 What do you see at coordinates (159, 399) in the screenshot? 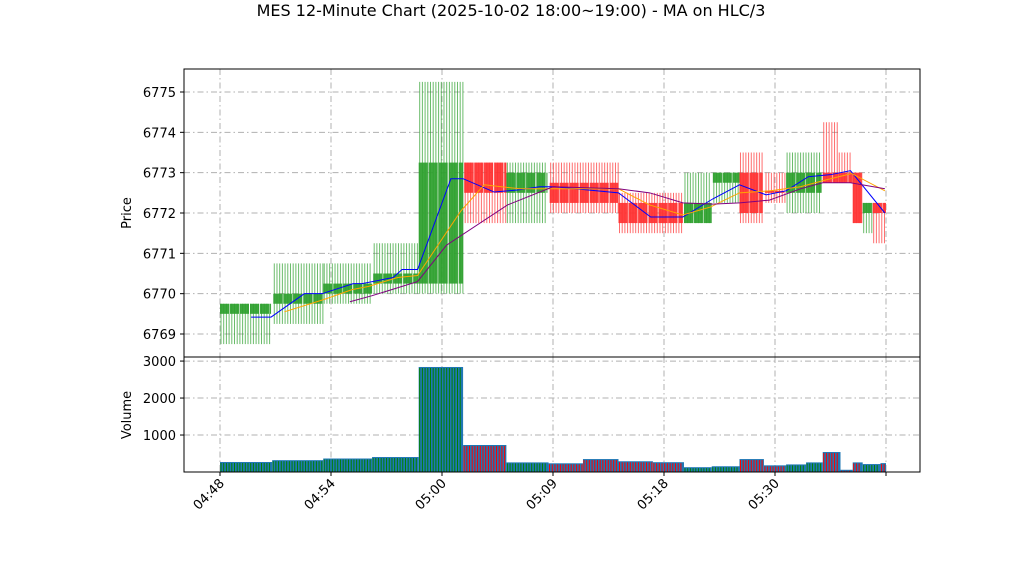
I see `y-tick-label: 2000` at bounding box center [159, 399].